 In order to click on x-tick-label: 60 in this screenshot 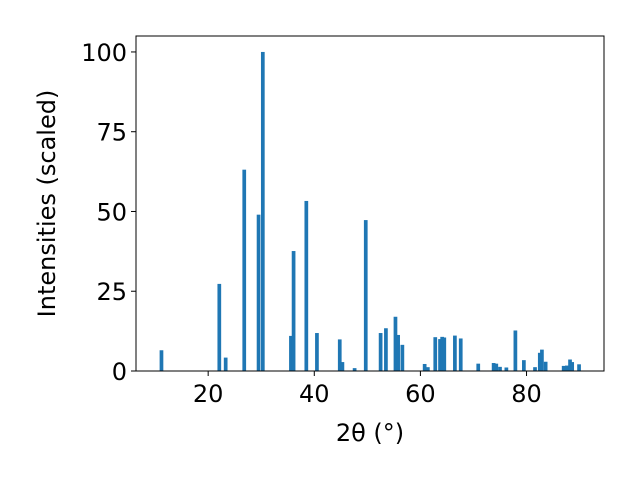, I will do `click(420, 394)`.